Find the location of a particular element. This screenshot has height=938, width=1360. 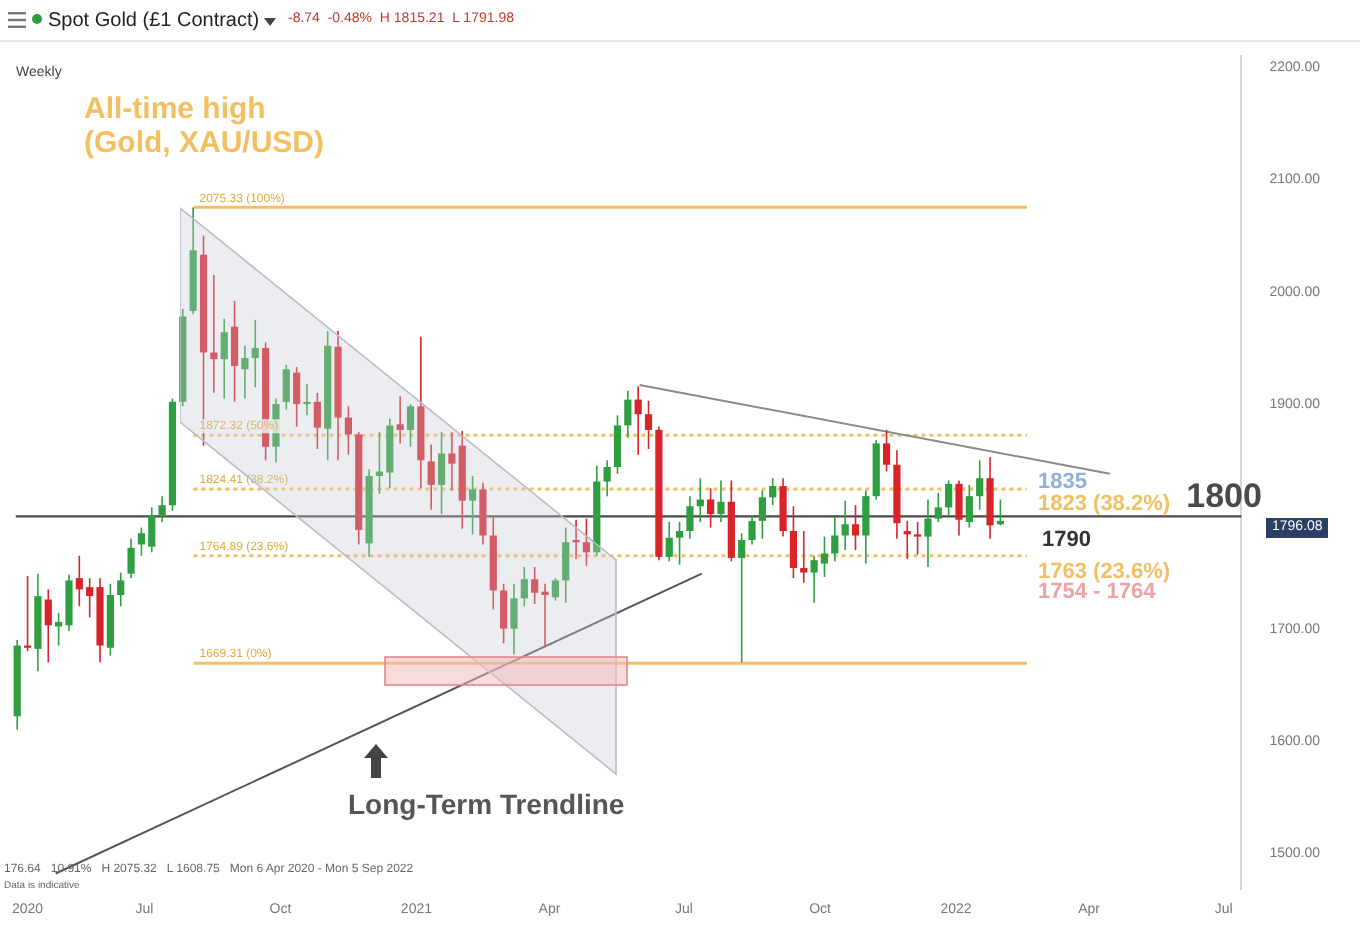

annotation: 1823 (38.2%) is located at coordinates (1104, 505).